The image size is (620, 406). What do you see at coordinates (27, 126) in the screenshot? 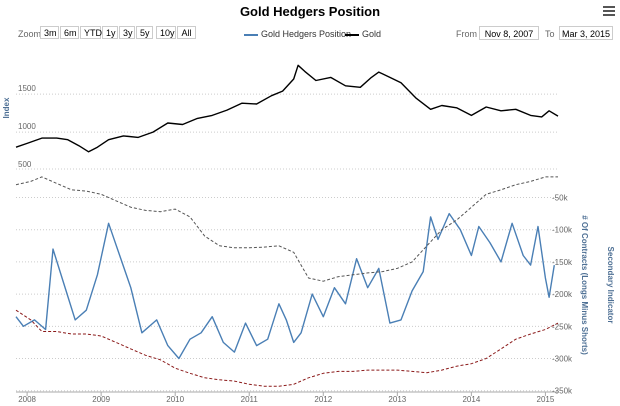
I see `upper-tick-label: 1000` at bounding box center [27, 126].